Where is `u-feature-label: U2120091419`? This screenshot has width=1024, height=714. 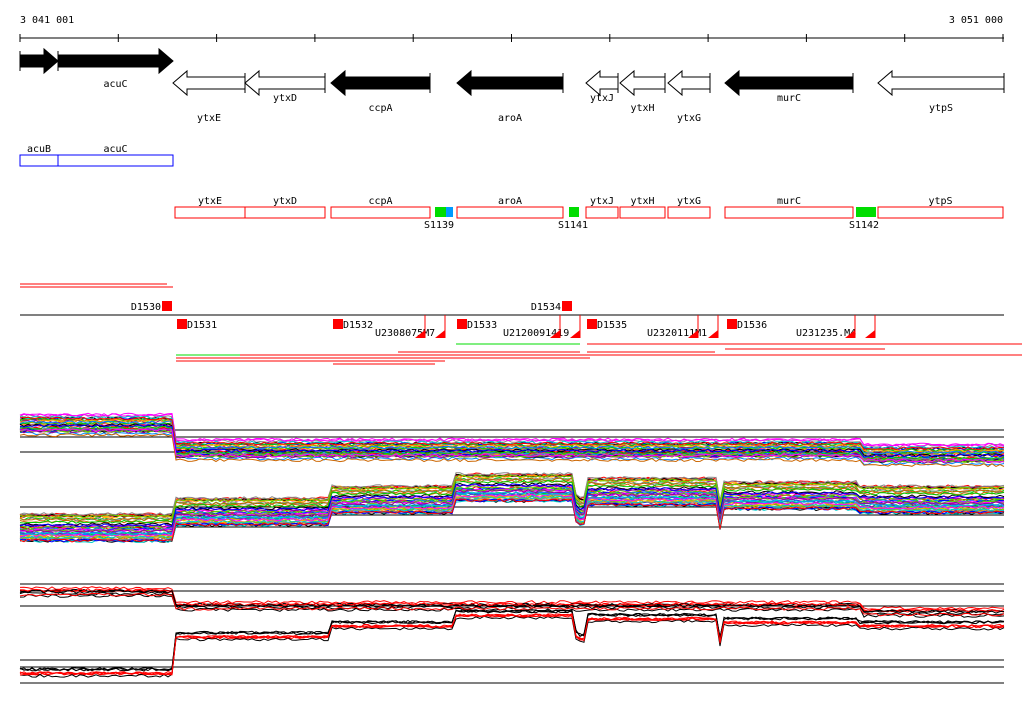 u-feature-label: U2120091419 is located at coordinates (536, 333).